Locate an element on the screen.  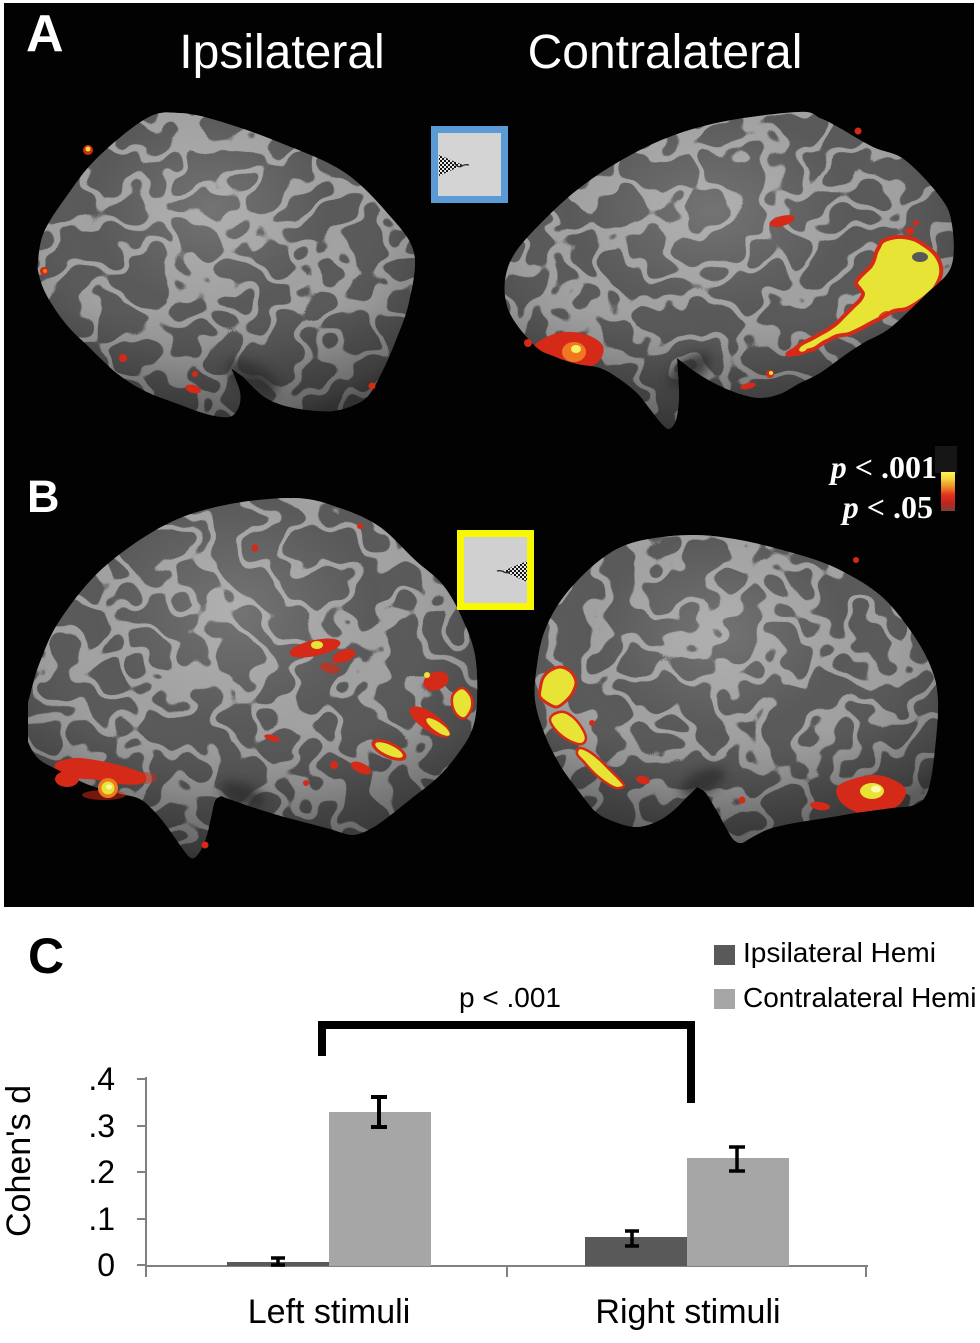
svg-text: B is located at coordinates (43, 496).